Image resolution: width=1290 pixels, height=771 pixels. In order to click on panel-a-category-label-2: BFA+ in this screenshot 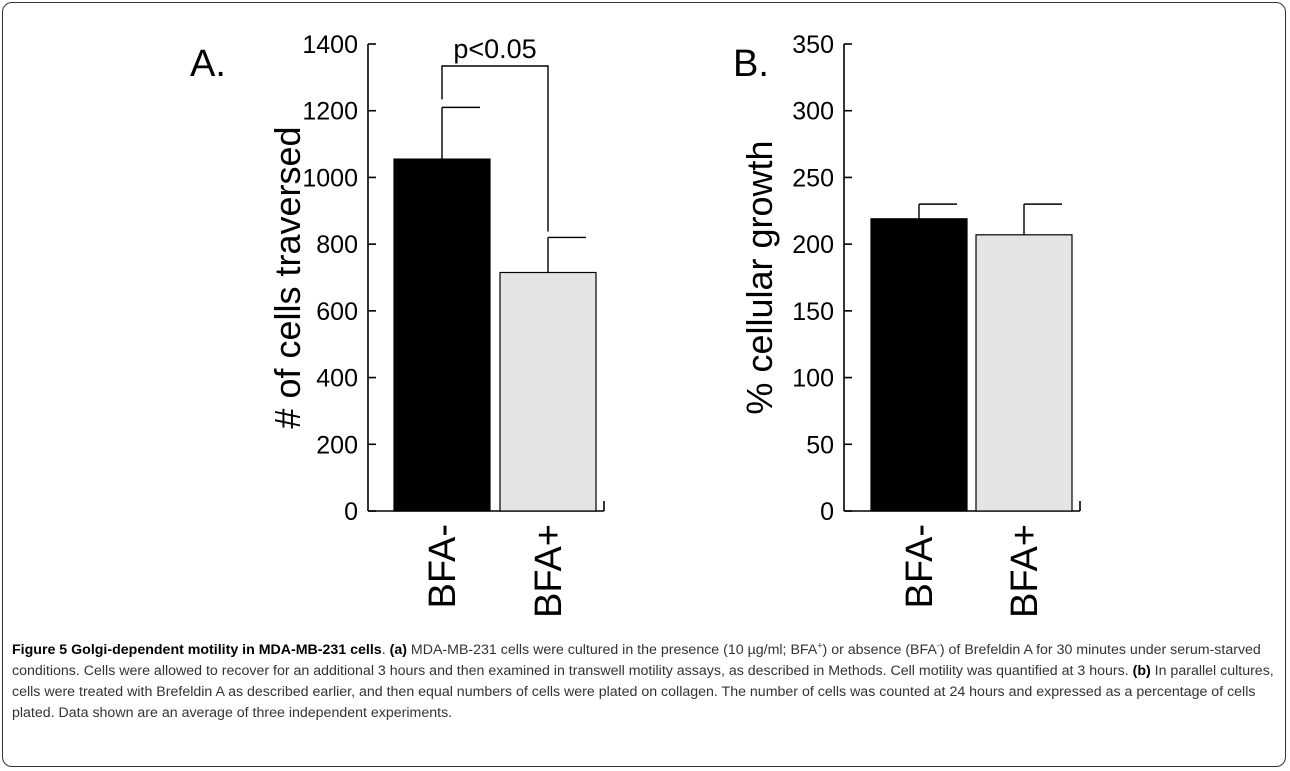, I will do `click(549, 571)`.